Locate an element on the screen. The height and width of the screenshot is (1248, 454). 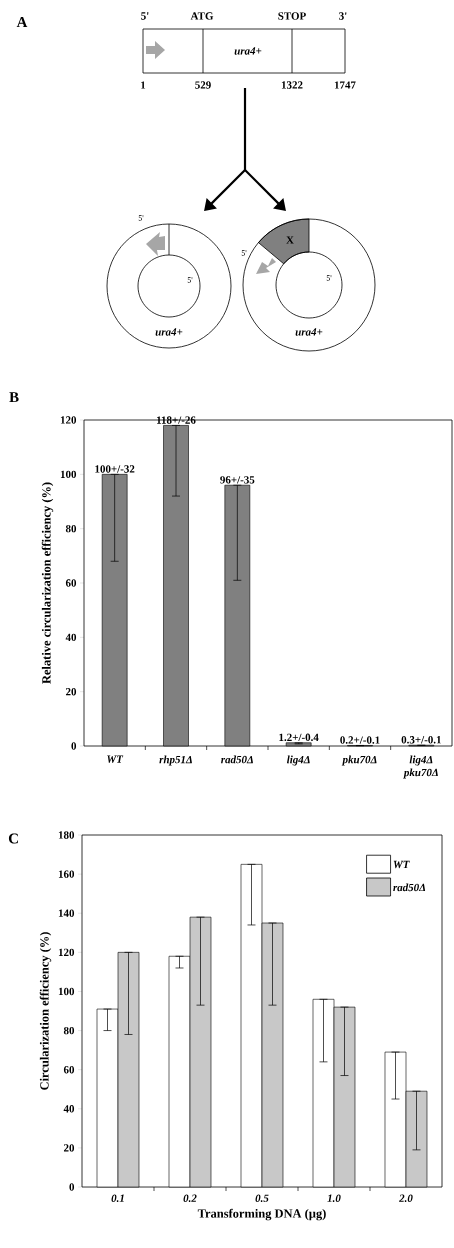
data-label: 1.2+/-0.4 is located at coordinates (299, 737).